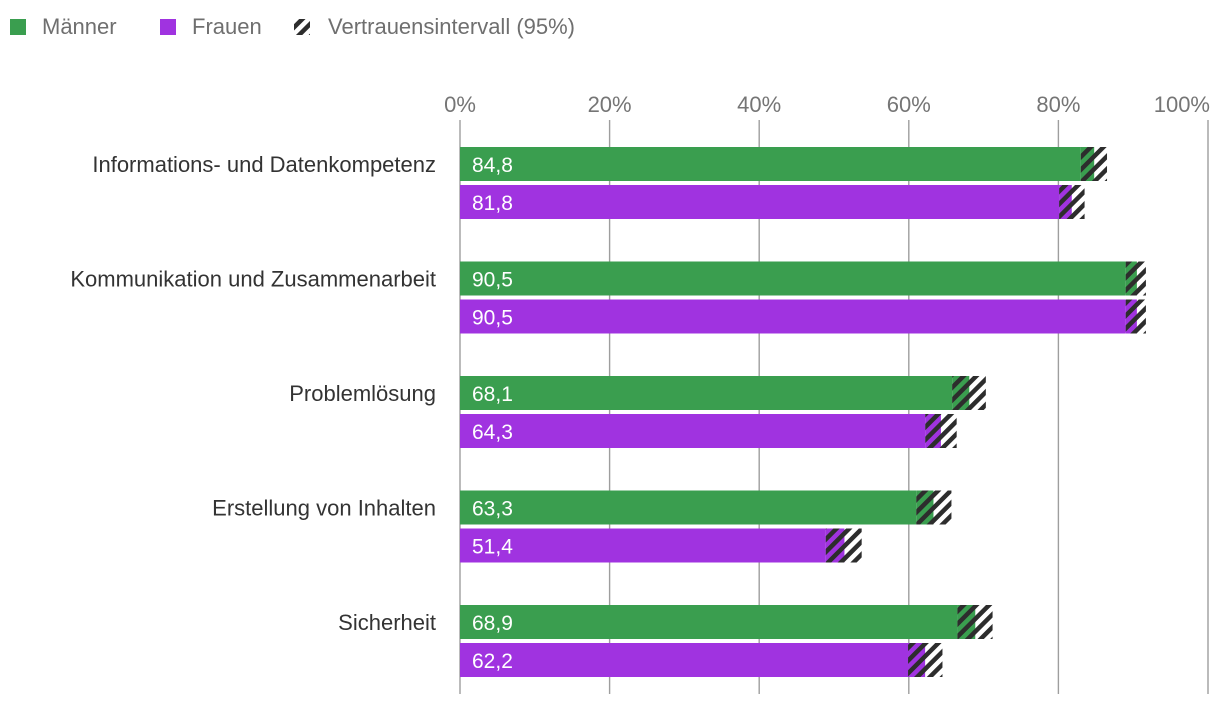 The width and height of the screenshot is (1220, 708). Describe the element at coordinates (492, 203) in the screenshot. I see `bar-value-label-frauen: 81,8` at that location.